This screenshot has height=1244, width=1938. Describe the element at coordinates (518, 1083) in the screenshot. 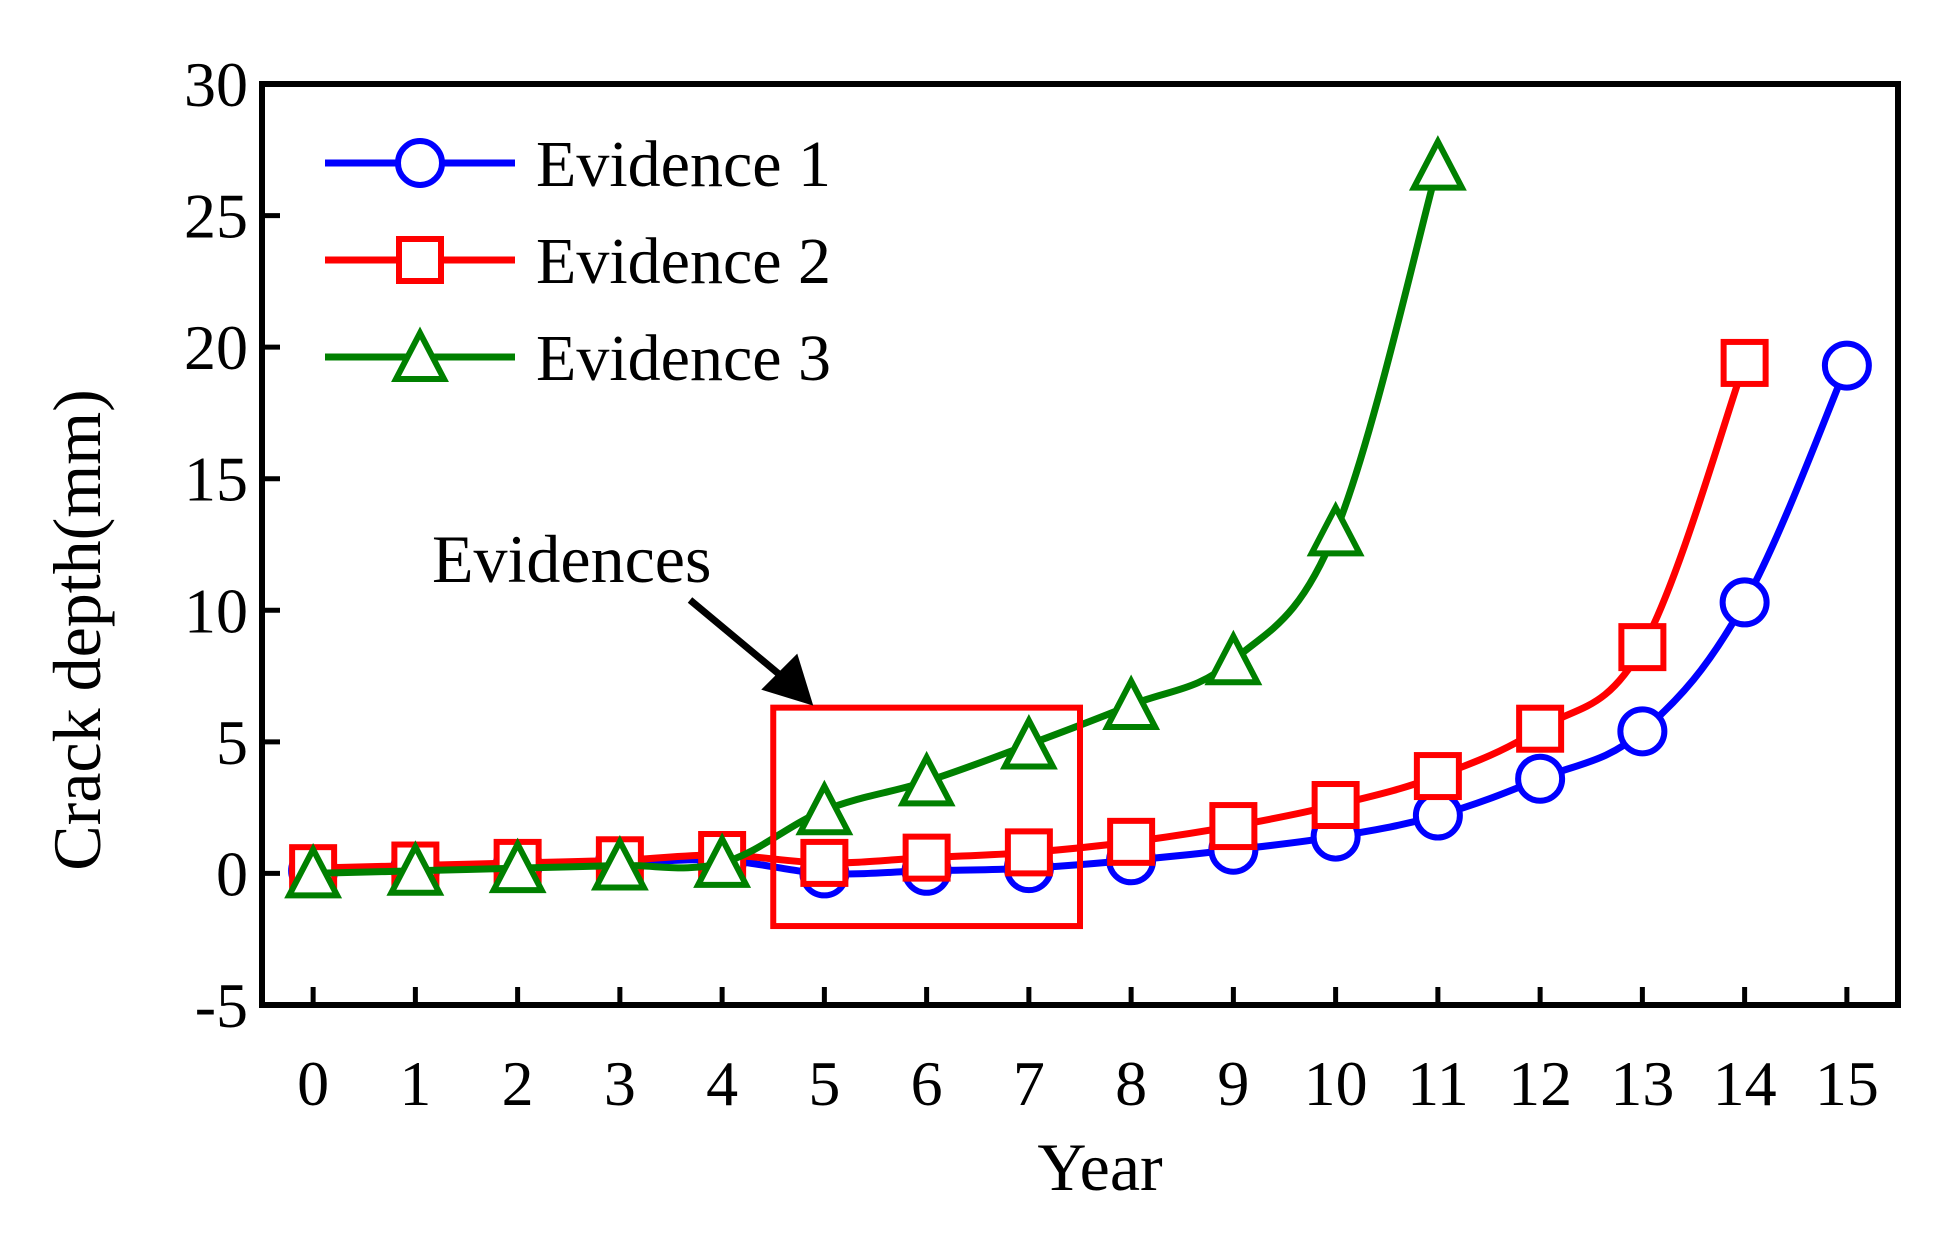

I see `x-tick-label: 2` at that location.